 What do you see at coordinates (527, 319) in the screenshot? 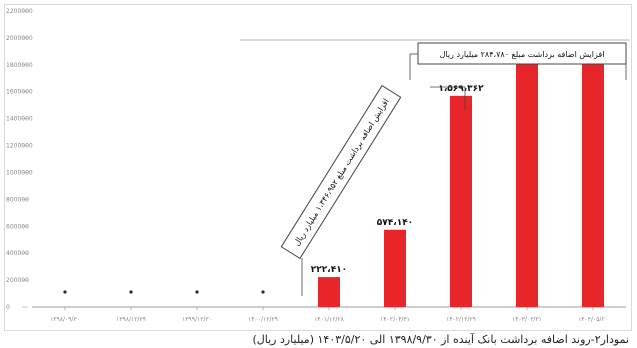
I see `x-tick-label: ۱۴۰۳/۰۳/۳۱` at bounding box center [527, 319].